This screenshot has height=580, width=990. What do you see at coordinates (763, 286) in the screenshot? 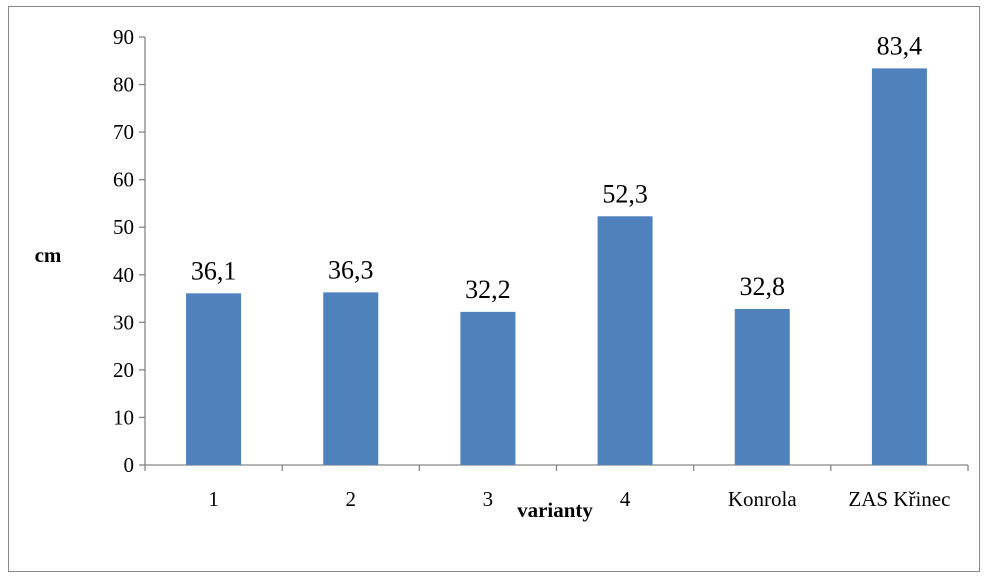
I see `data-label: 32,8` at bounding box center [763, 286].